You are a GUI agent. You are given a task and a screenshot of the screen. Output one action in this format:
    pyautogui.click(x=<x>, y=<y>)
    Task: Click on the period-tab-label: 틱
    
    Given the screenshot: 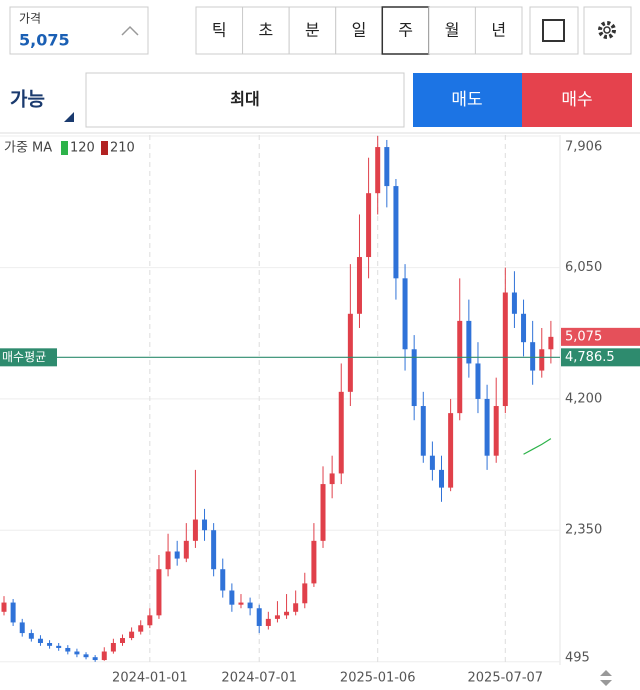 What is the action you would take?
    pyautogui.click(x=219, y=30)
    